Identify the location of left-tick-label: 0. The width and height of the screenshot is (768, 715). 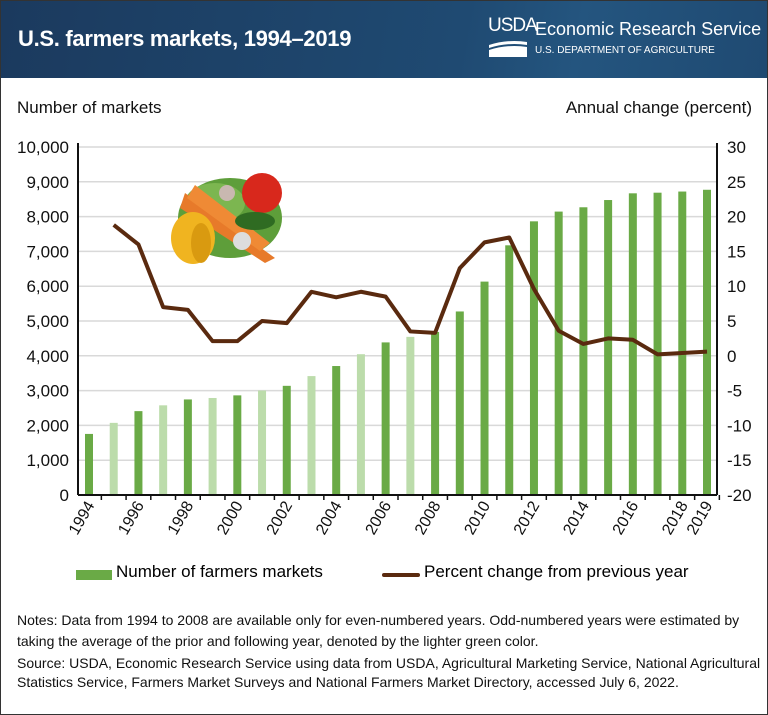
(64, 495).